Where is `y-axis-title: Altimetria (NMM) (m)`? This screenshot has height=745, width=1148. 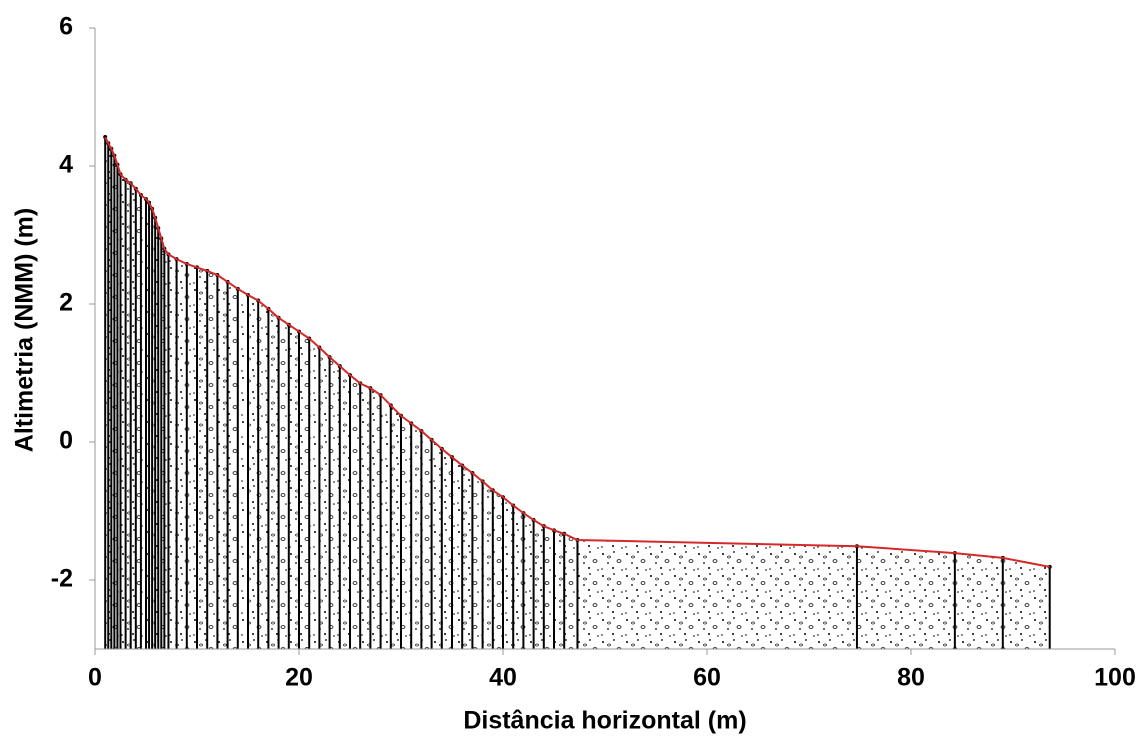 y-axis-title: Altimetria (NMM) (m) is located at coordinates (25, 330).